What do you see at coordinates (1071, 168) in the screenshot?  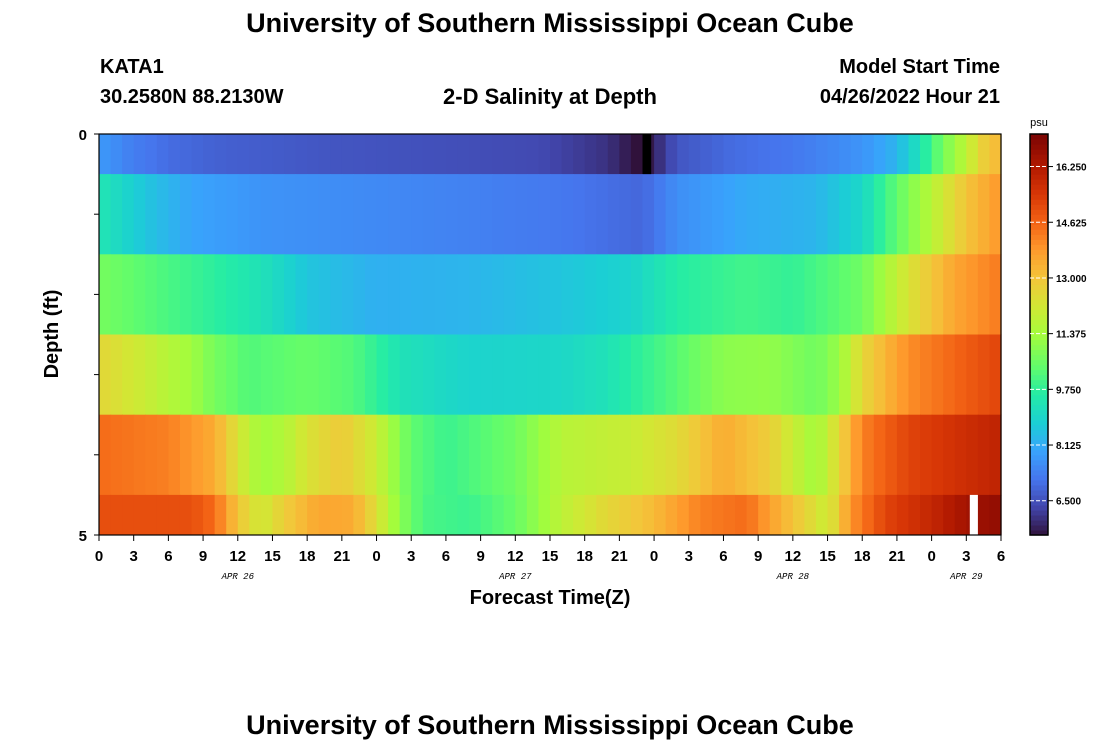 I see `colorbar-tick-label: 16.250` at bounding box center [1071, 168].